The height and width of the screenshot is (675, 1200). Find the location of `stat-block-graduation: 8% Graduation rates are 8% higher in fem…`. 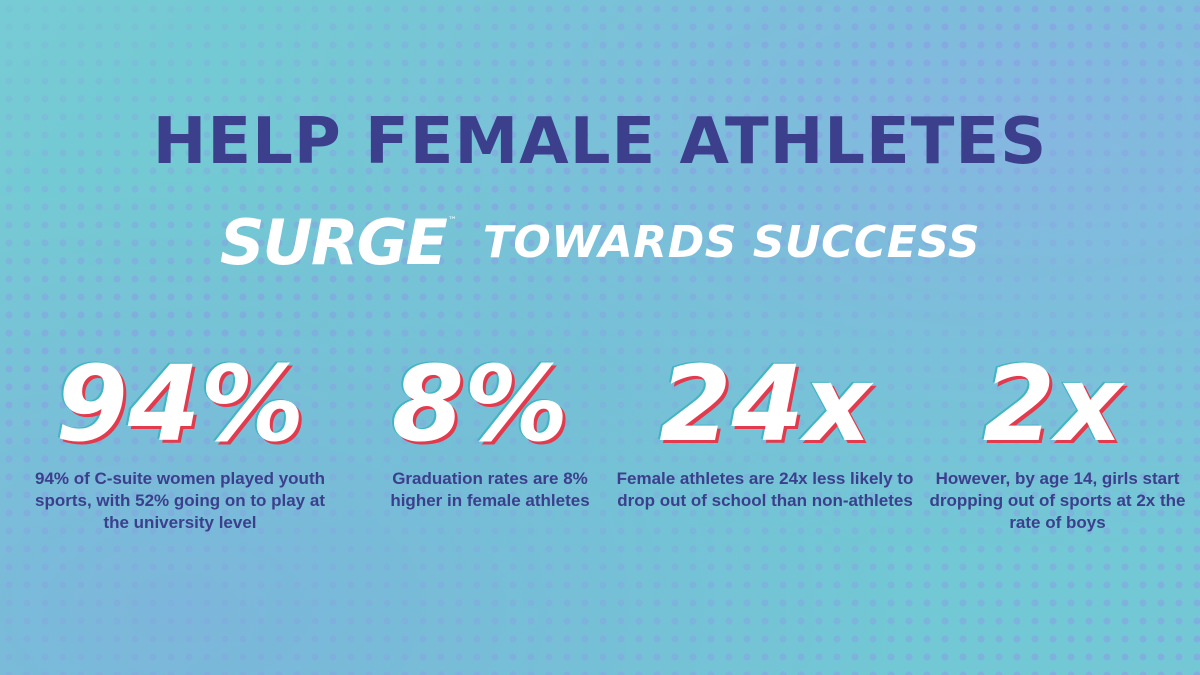

stat-block-graduation: 8% Graduation rates are 8% higher in fem… is located at coordinates (480, 432).